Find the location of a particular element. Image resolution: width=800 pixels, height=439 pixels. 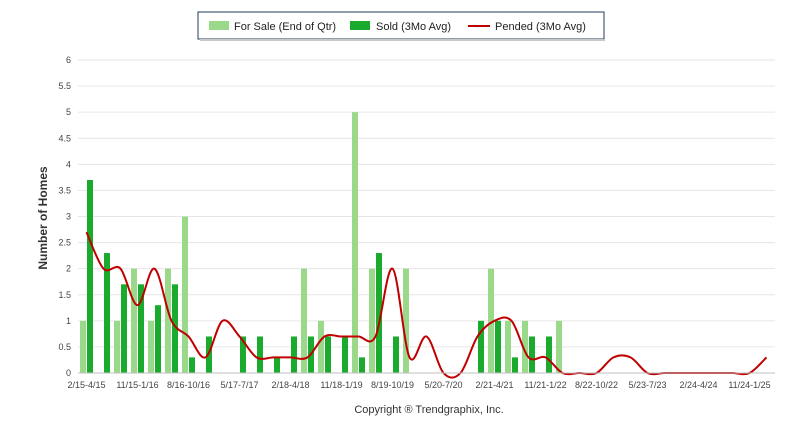

legend-swatch-sold is located at coordinates (360, 25).